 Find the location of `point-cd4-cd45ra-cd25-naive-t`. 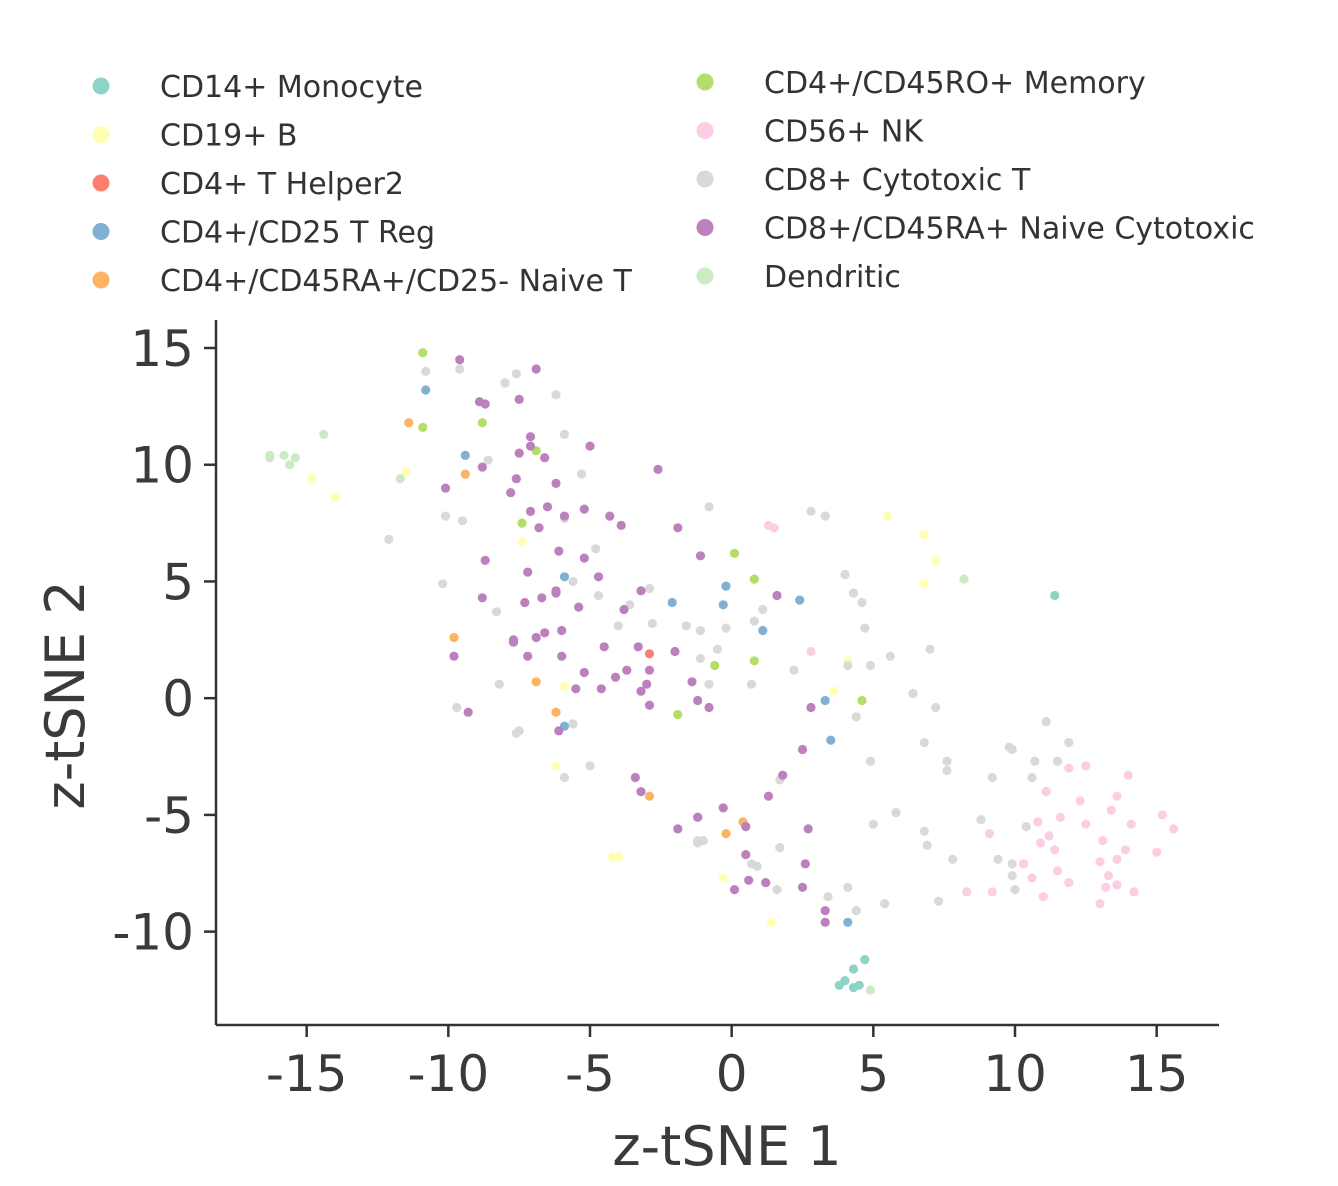

point-cd4-cd45ra-cd25-naive-t is located at coordinates (726, 834).